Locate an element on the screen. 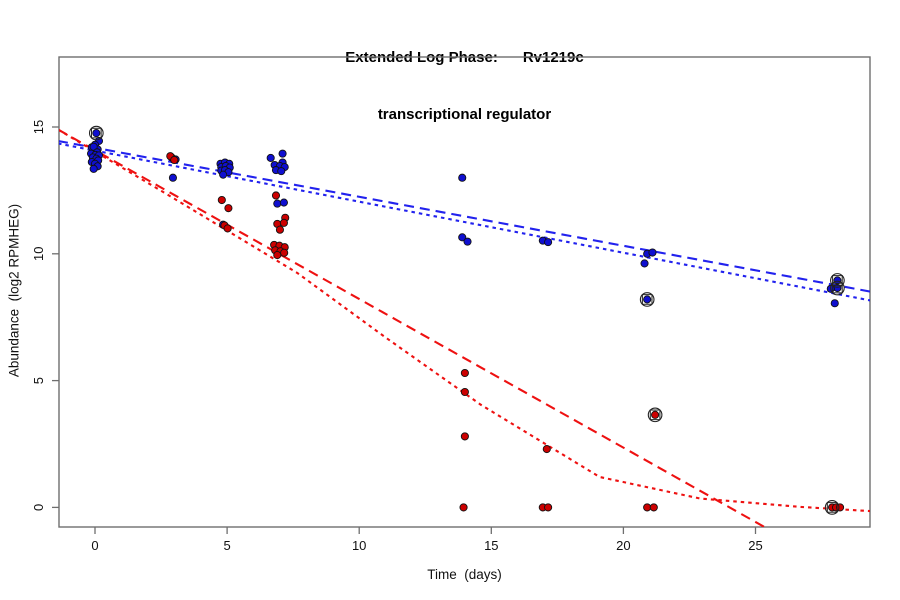 This screenshot has width=900, height=600. y-tick-label: 5 is located at coordinates (38, 380).